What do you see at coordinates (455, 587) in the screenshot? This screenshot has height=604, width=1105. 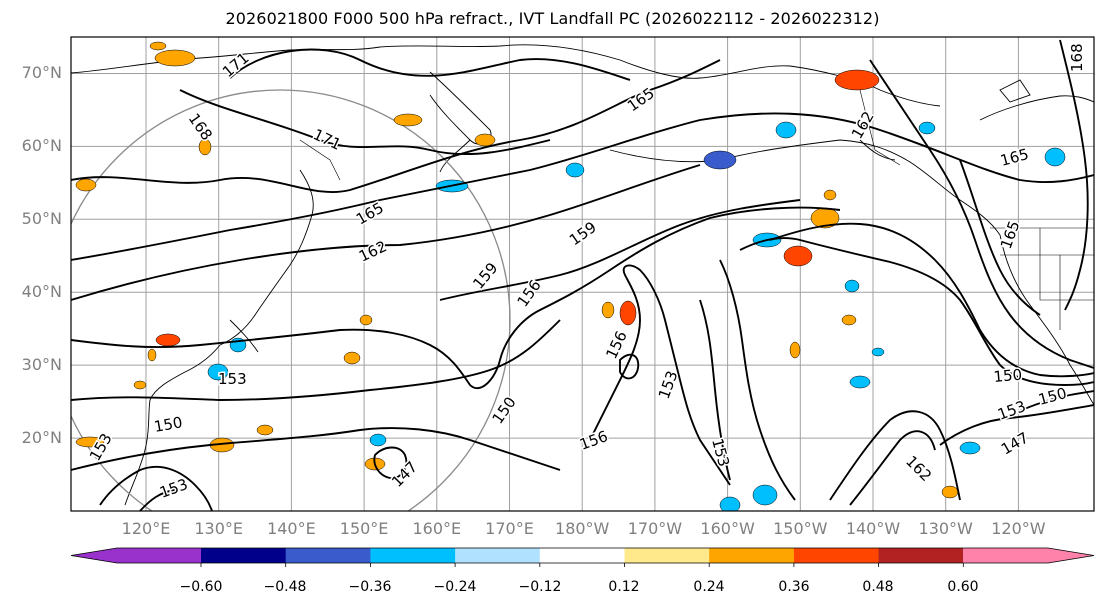 I see `colorbar-tick-label: −0.24` at bounding box center [455, 587].